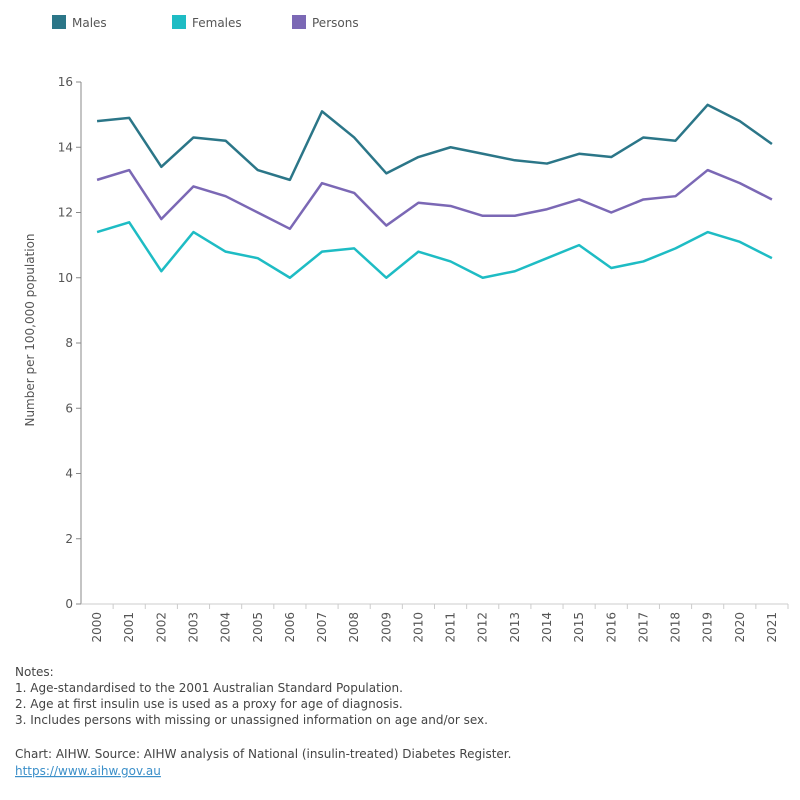 The width and height of the screenshot is (800, 800). Describe the element at coordinates (161, 627) in the screenshot. I see `x-tick-label: 2002` at that location.